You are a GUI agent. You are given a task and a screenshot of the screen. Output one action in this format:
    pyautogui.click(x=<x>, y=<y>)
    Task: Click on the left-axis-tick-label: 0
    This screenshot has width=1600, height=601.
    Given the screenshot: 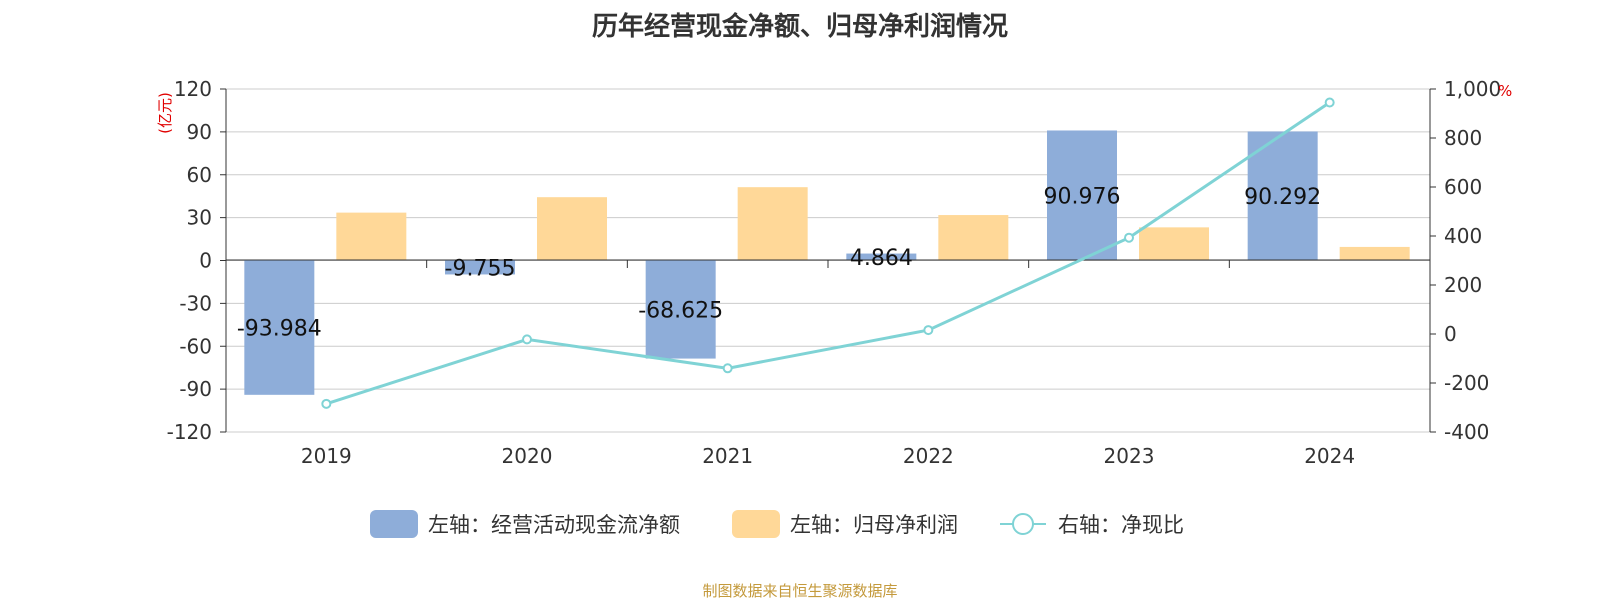 What is the action you would take?
    pyautogui.click(x=205, y=261)
    